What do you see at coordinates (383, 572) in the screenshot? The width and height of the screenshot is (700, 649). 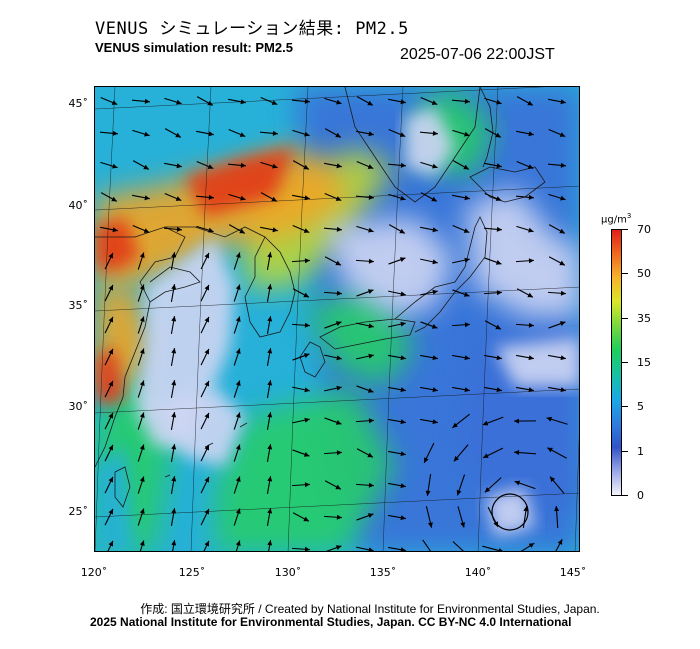 I see `lon-label-135: 135˚` at bounding box center [383, 572].